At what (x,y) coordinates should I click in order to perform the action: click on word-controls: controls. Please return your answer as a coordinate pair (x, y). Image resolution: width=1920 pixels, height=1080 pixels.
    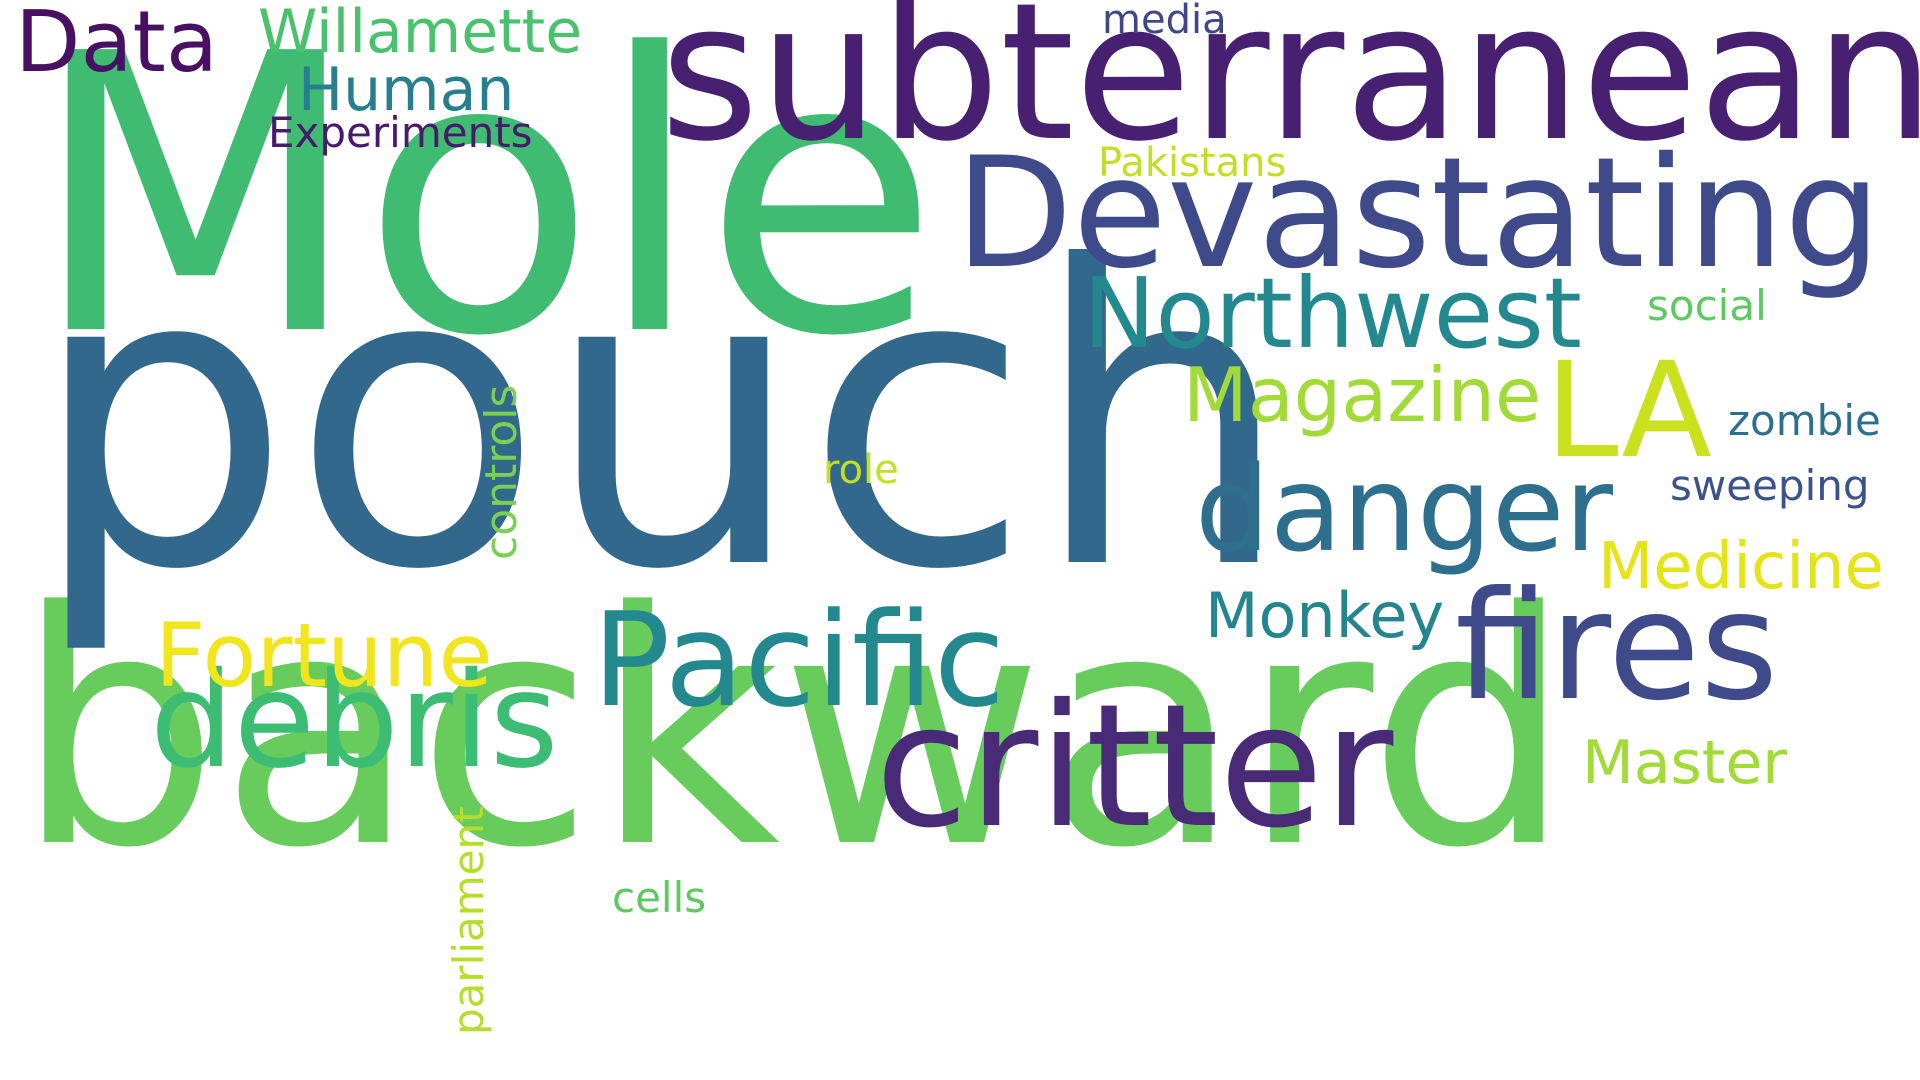
    Looking at the image, I should click on (501, 472).